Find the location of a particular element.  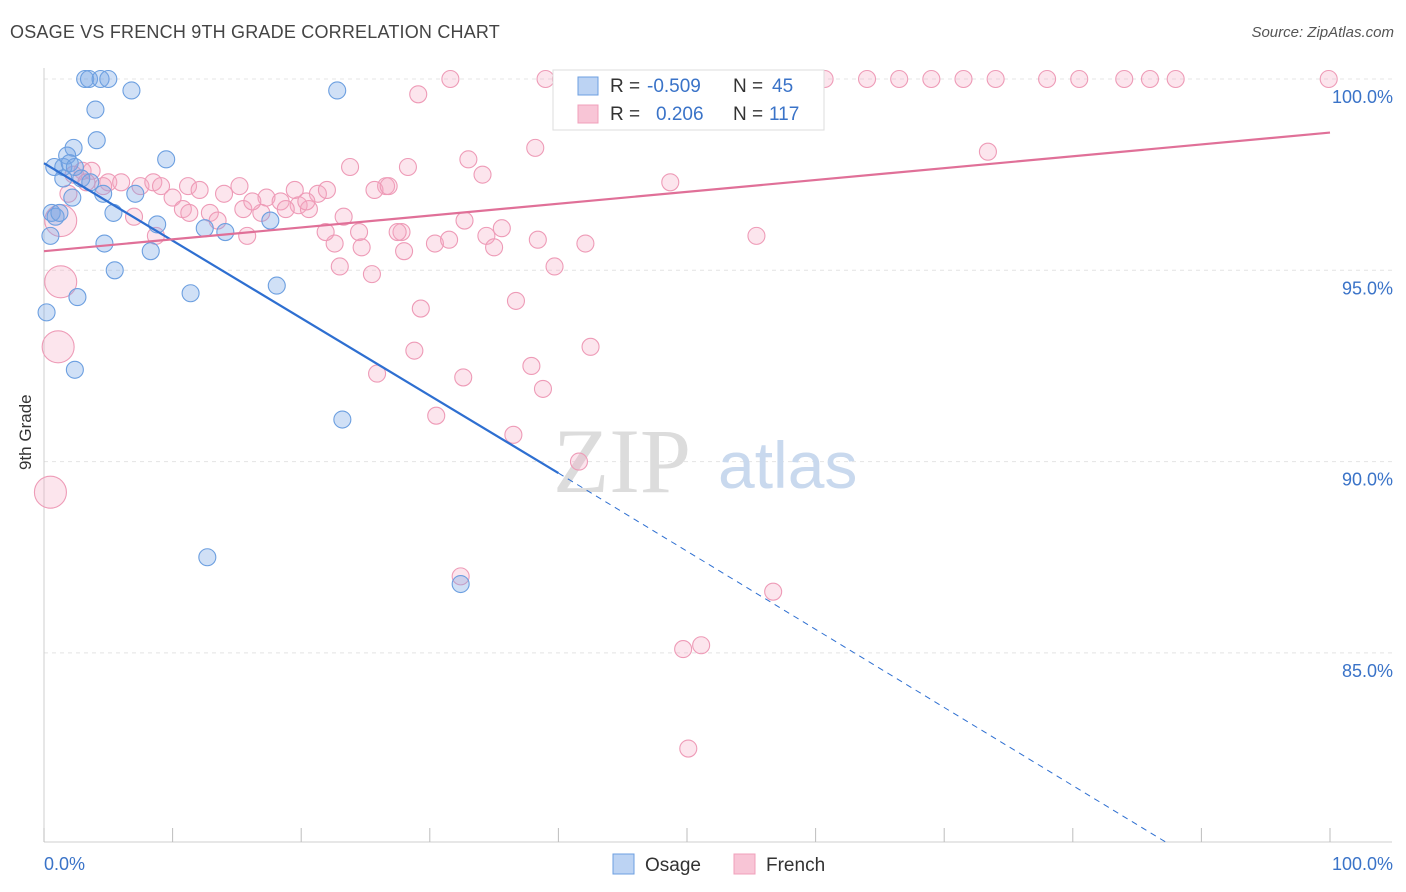

french-trend-line is located at coordinates (687, 192).